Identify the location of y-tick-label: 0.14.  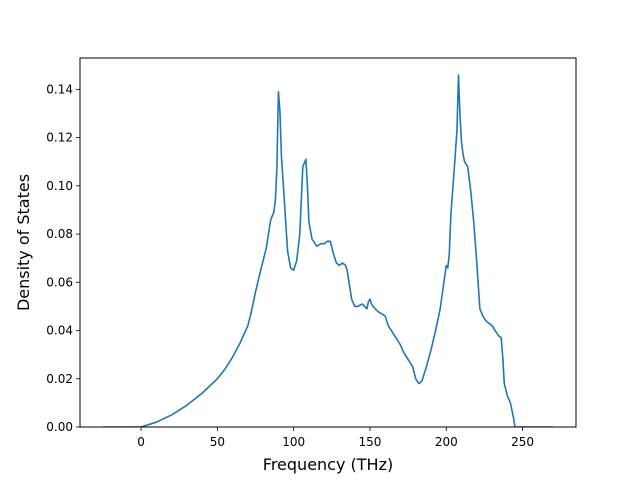
(59, 89).